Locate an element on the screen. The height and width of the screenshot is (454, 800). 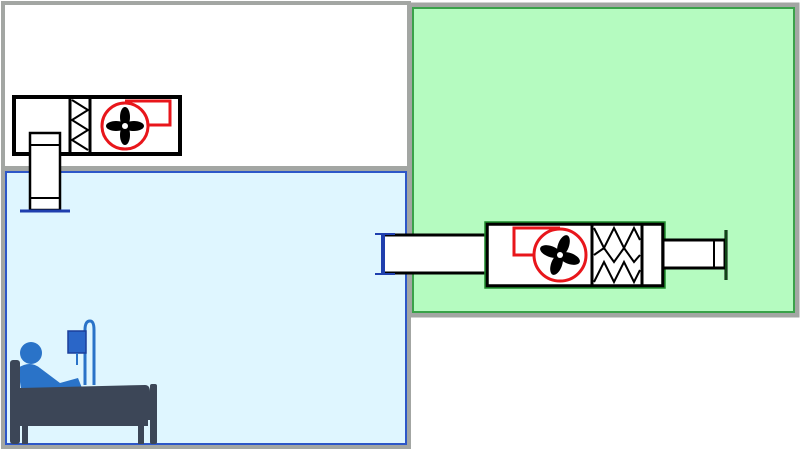
supply-duct is located at coordinates (435, 254).